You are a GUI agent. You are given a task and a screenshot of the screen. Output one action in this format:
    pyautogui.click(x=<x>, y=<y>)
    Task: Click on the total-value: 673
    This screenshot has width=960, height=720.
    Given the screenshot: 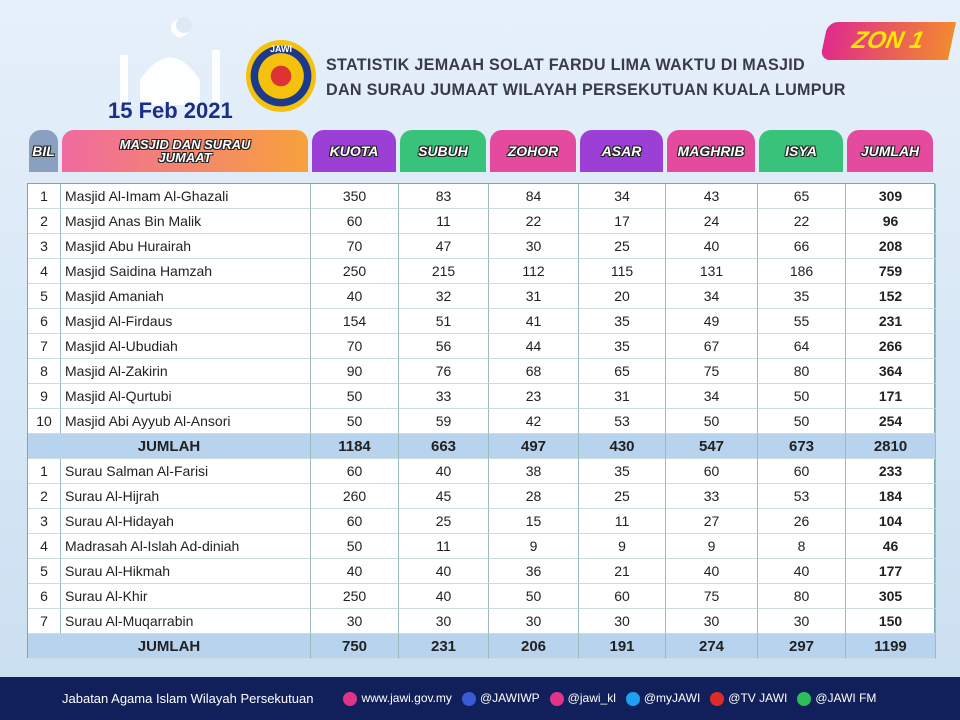 What is the action you would take?
    pyautogui.click(x=802, y=446)
    